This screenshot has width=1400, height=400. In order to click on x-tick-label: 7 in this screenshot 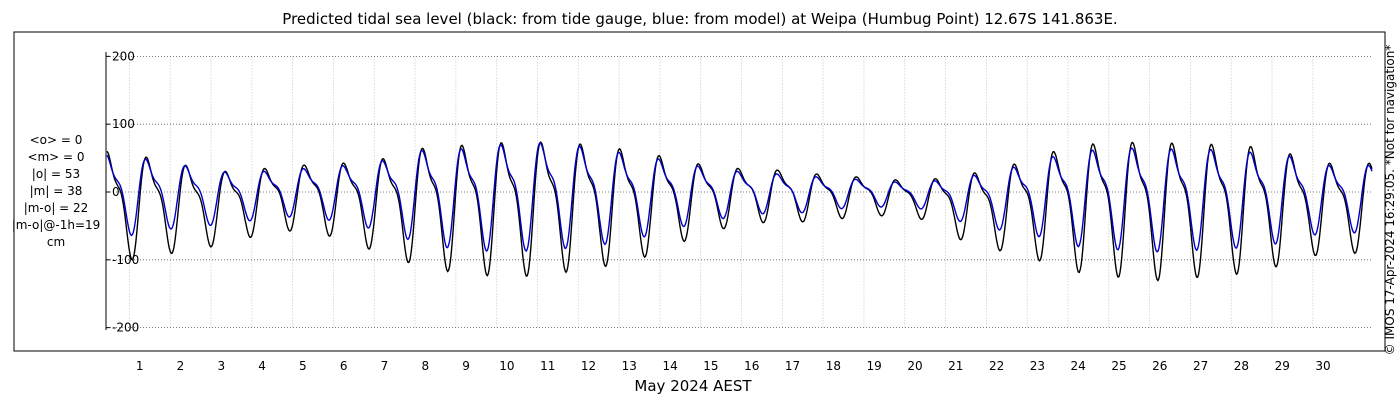, I will do `click(385, 366)`.